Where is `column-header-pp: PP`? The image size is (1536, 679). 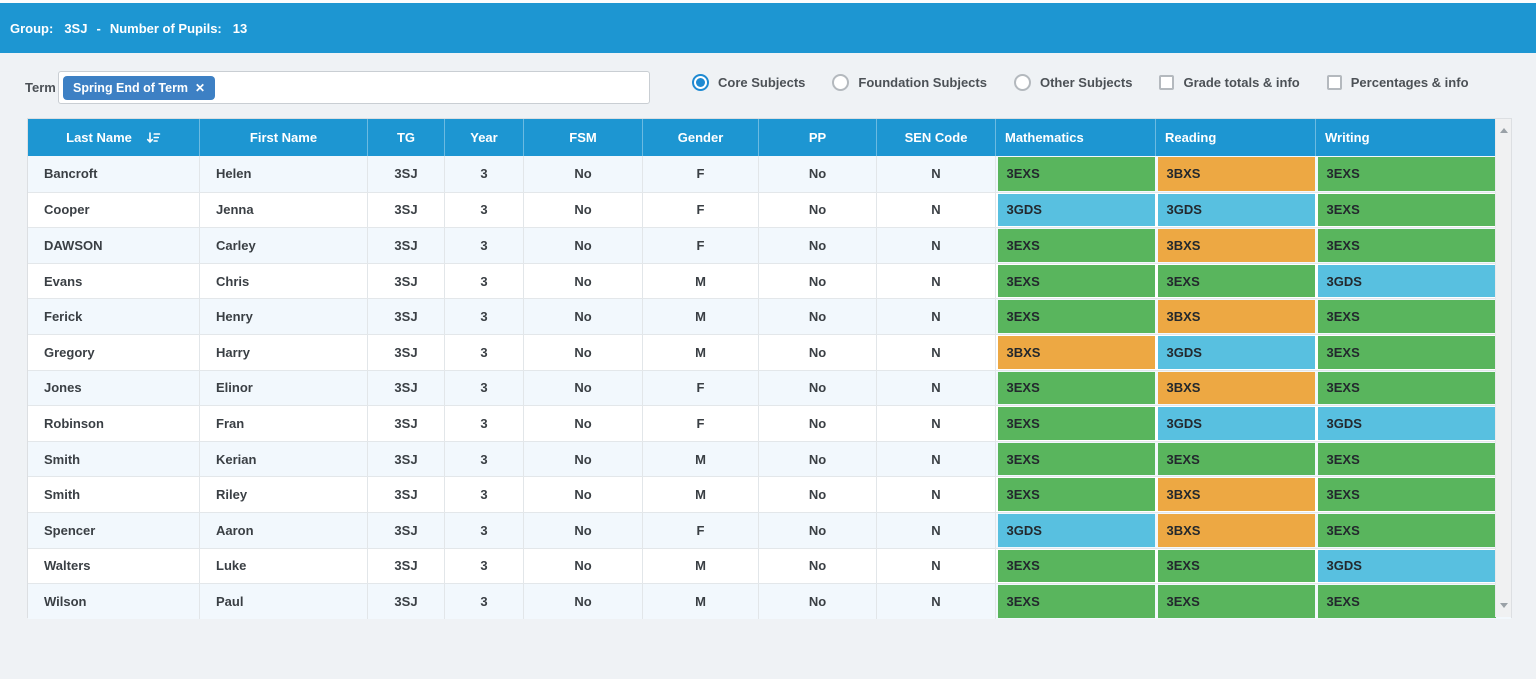
column-header-pp: PP is located at coordinates (818, 137).